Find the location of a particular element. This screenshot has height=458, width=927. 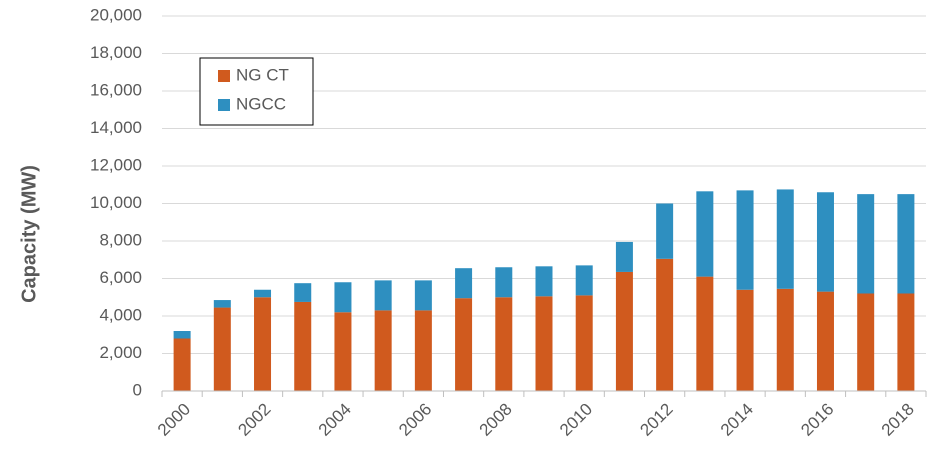

x-tick-label: 2002 is located at coordinates (254, 420).